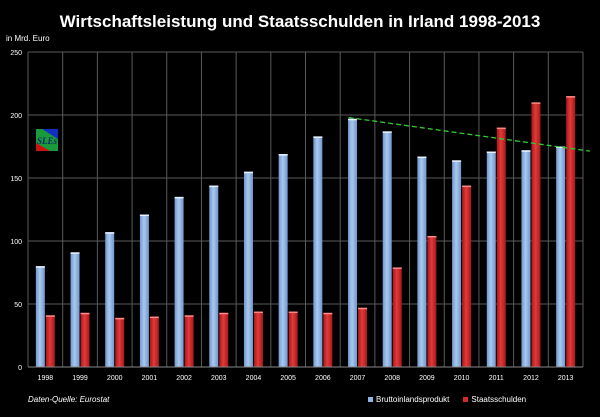 Image resolution: width=600 pixels, height=417 pixels. Describe the element at coordinates (462, 378) in the screenshot. I see `x-tick-label: 2010` at that location.